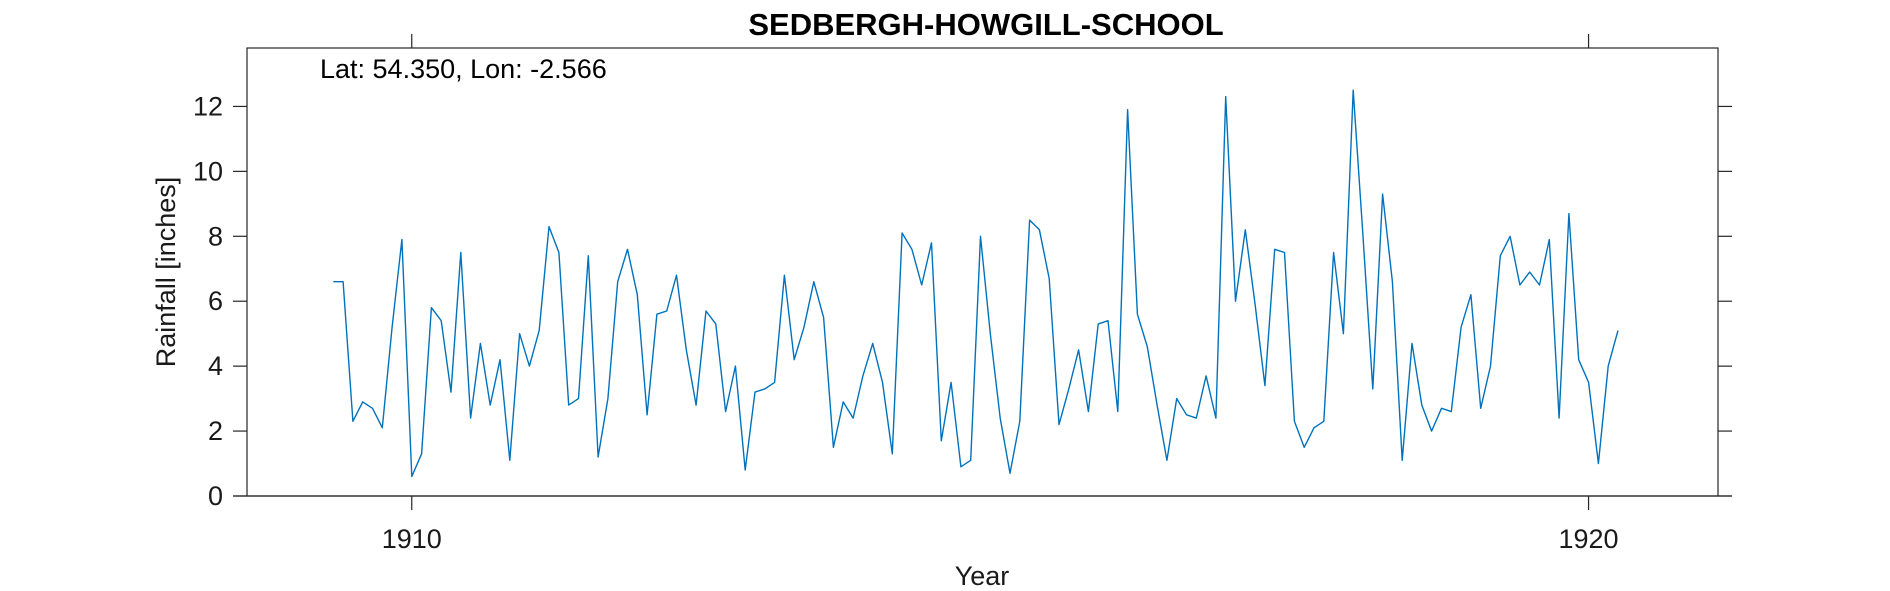 Image resolution: width=1890 pixels, height=591 pixels. What do you see at coordinates (215, 431) in the screenshot?
I see `y-tick-label: 2` at bounding box center [215, 431].